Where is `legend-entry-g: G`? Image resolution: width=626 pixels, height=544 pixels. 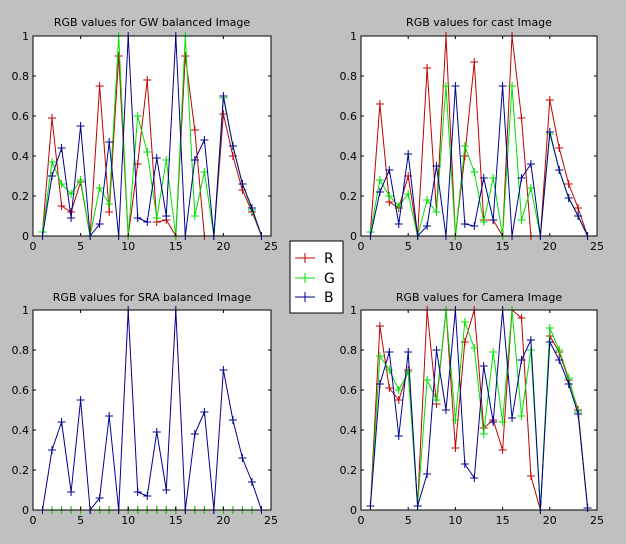
legend-entry-g: G is located at coordinates (315, 279).